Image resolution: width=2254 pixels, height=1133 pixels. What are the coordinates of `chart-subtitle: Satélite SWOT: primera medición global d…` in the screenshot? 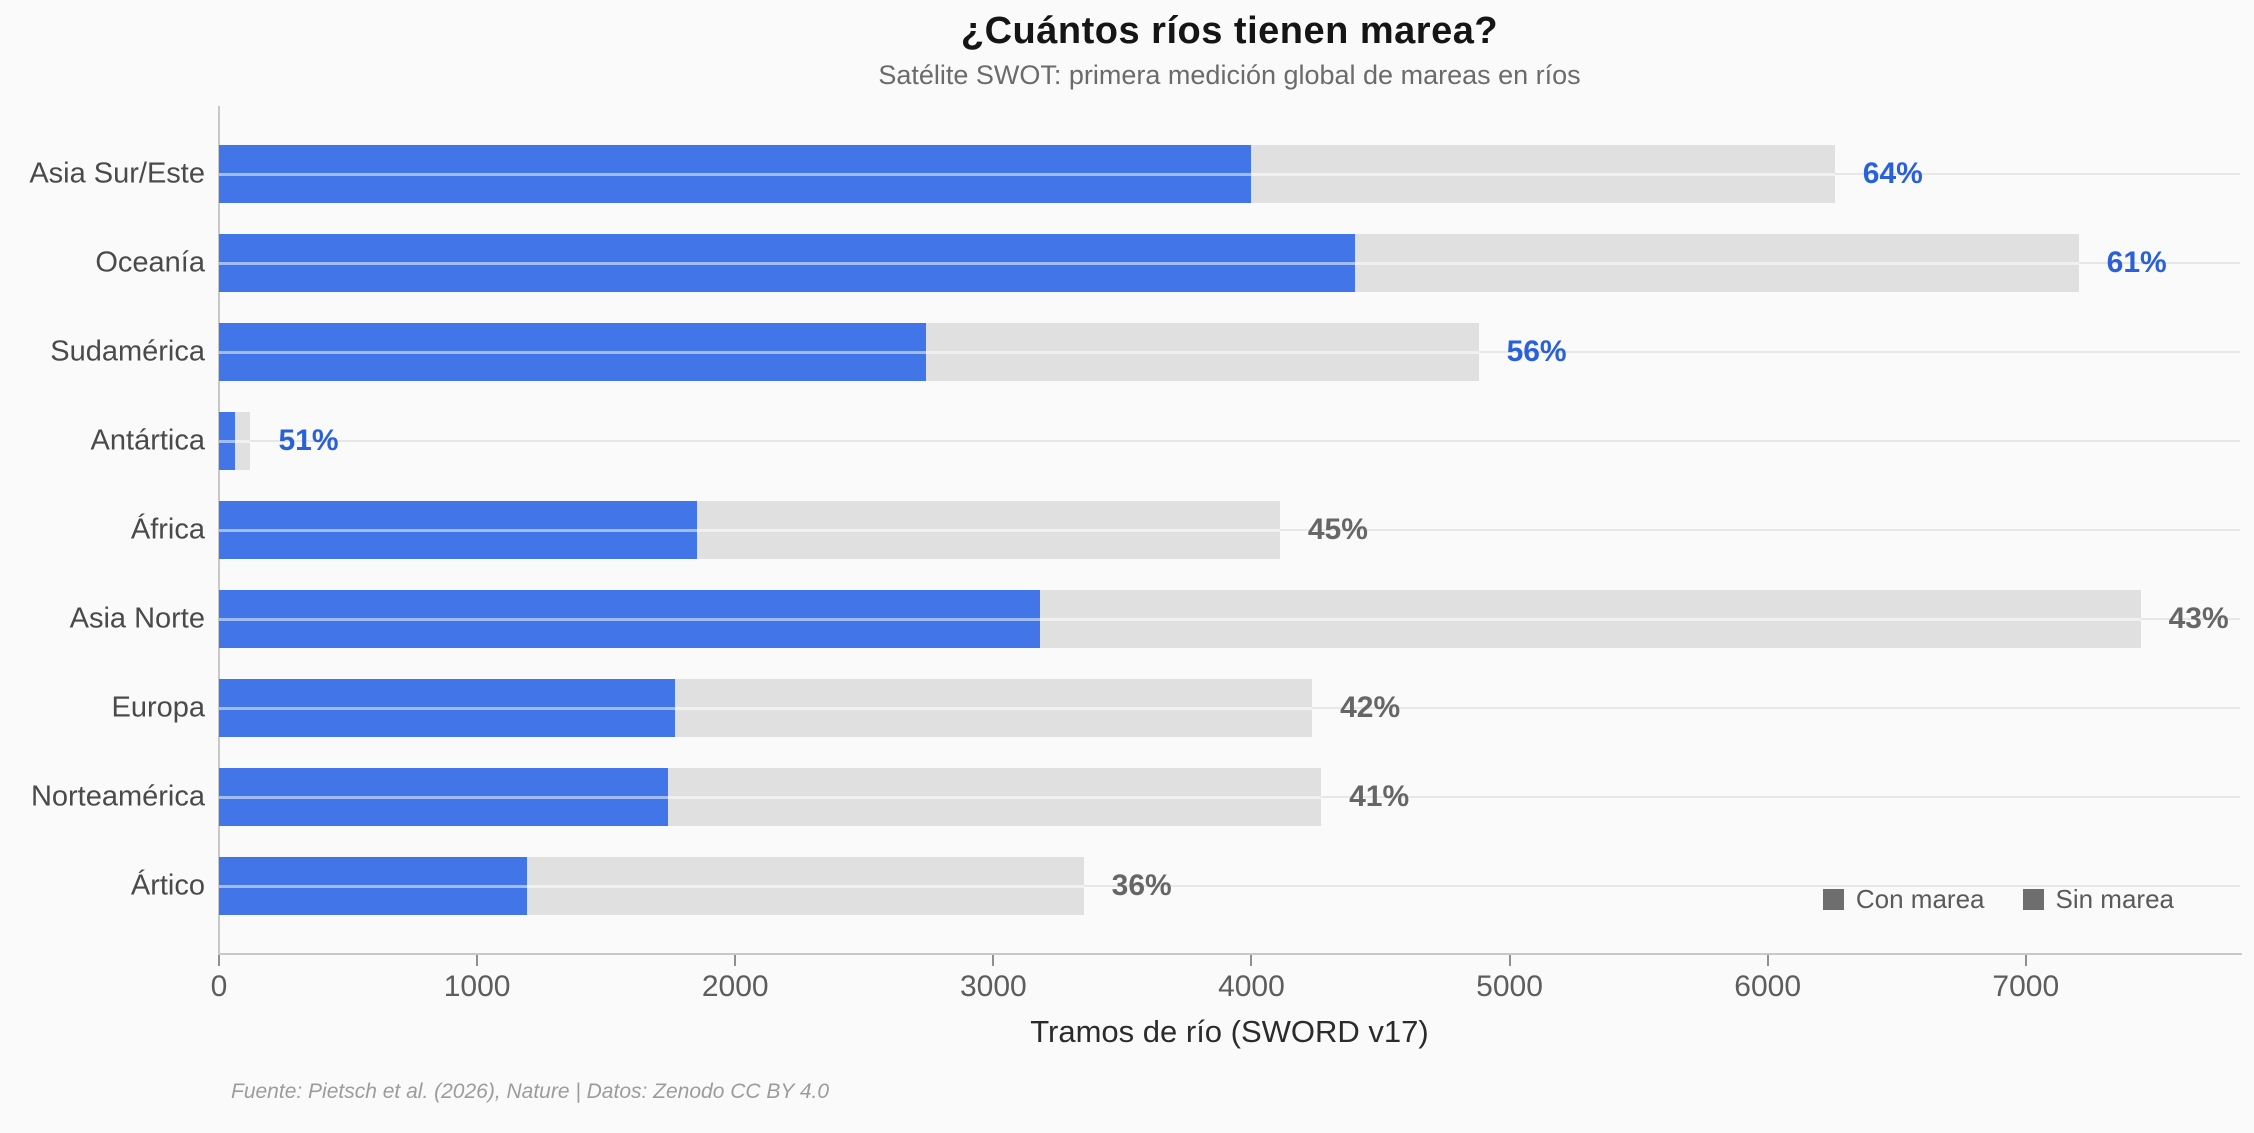 It's located at (1229, 75).